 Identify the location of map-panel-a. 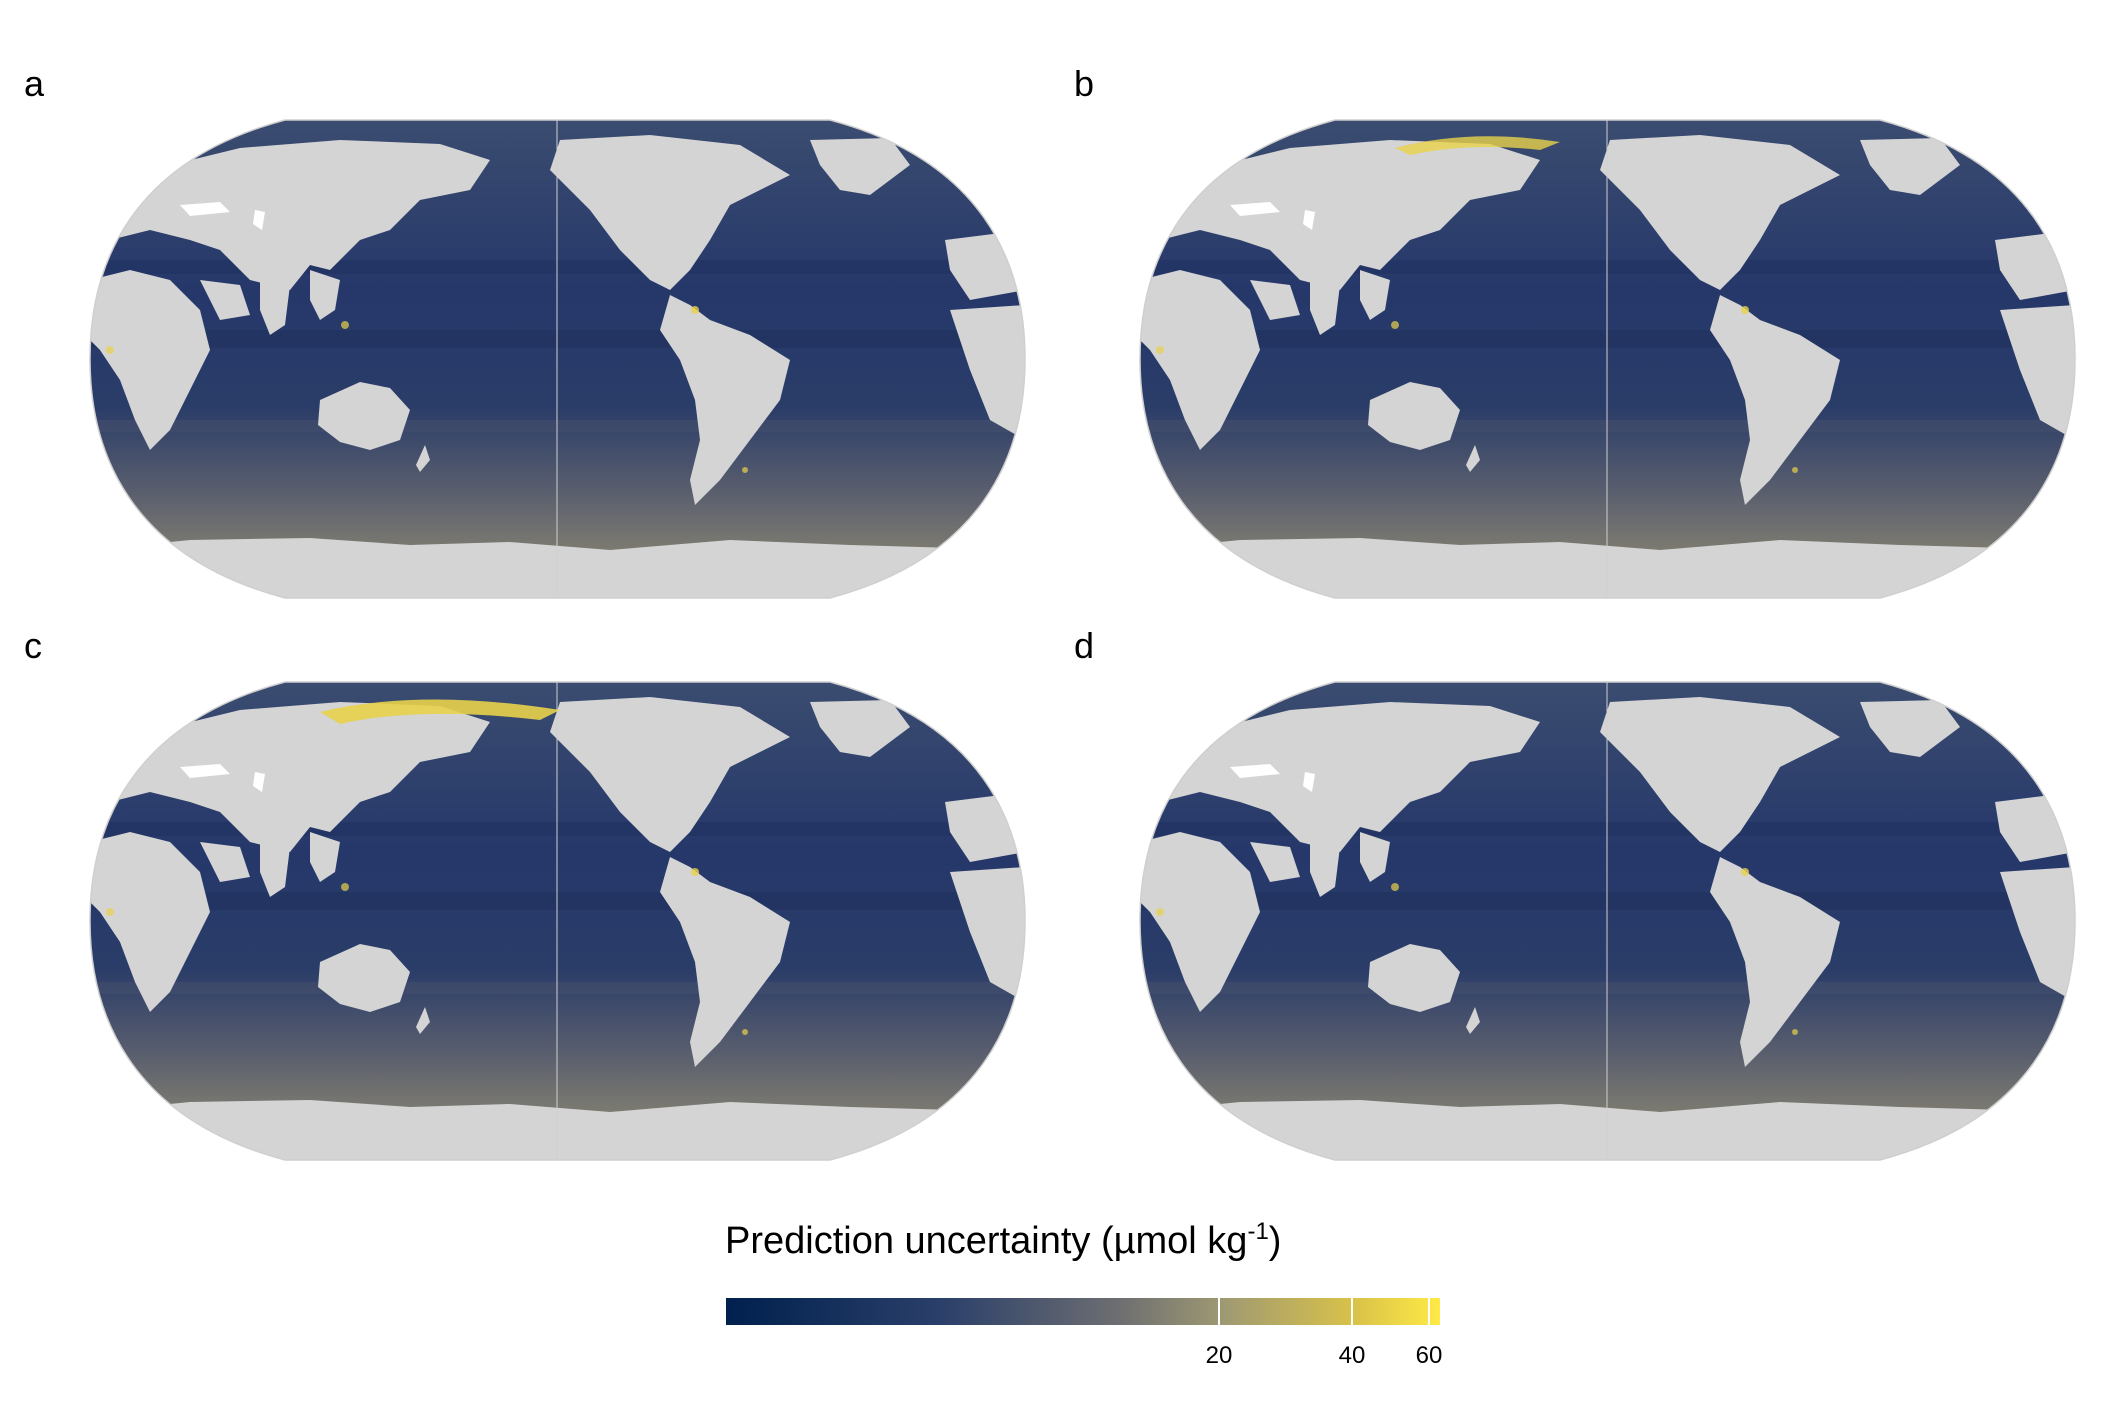
(557, 359).